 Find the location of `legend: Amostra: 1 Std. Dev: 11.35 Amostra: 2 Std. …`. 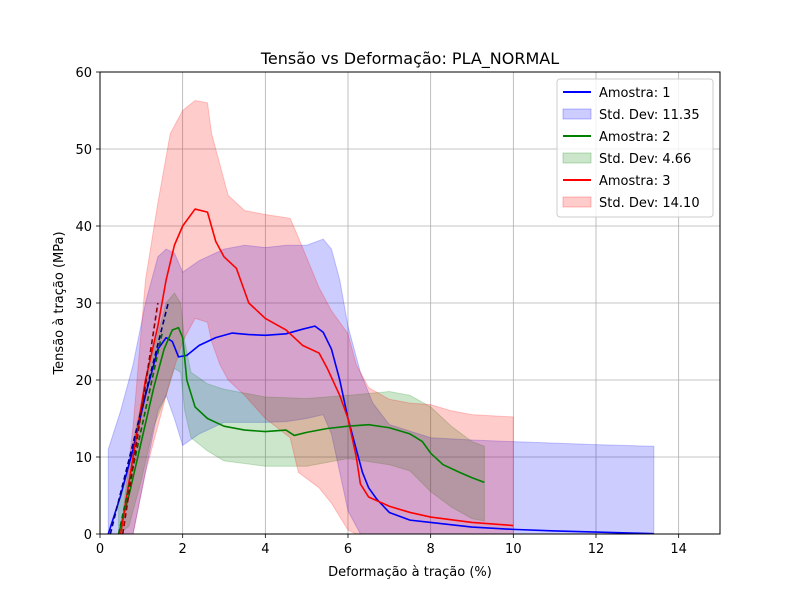

legend: Amostra: 1 Std. Dev: 11.35 Amostra: 2 Std. … is located at coordinates (635, 148).